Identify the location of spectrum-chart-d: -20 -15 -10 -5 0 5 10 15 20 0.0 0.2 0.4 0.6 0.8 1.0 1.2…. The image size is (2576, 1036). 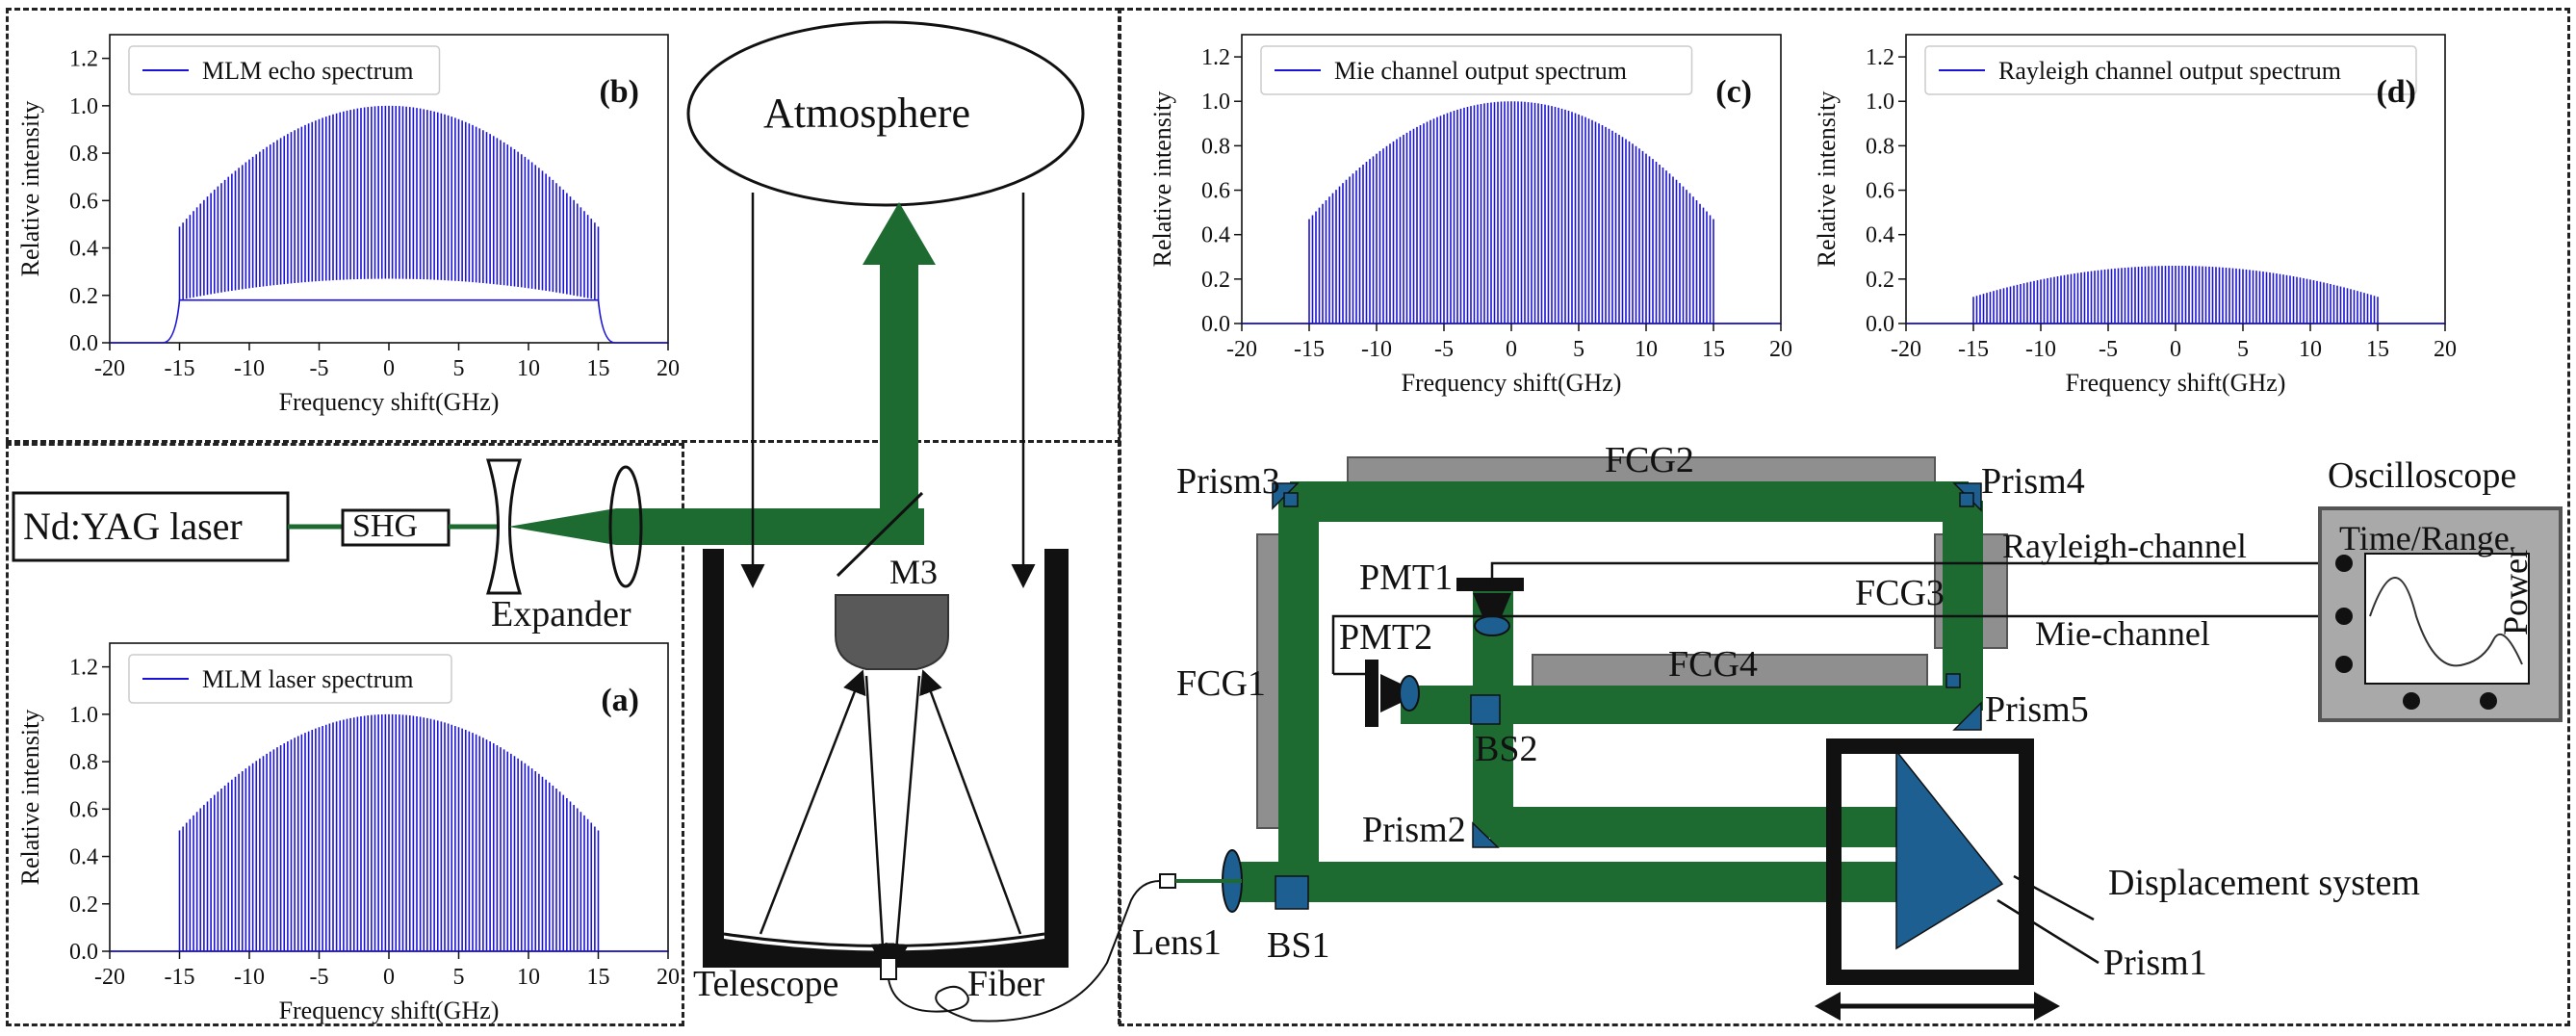
(2135, 215).